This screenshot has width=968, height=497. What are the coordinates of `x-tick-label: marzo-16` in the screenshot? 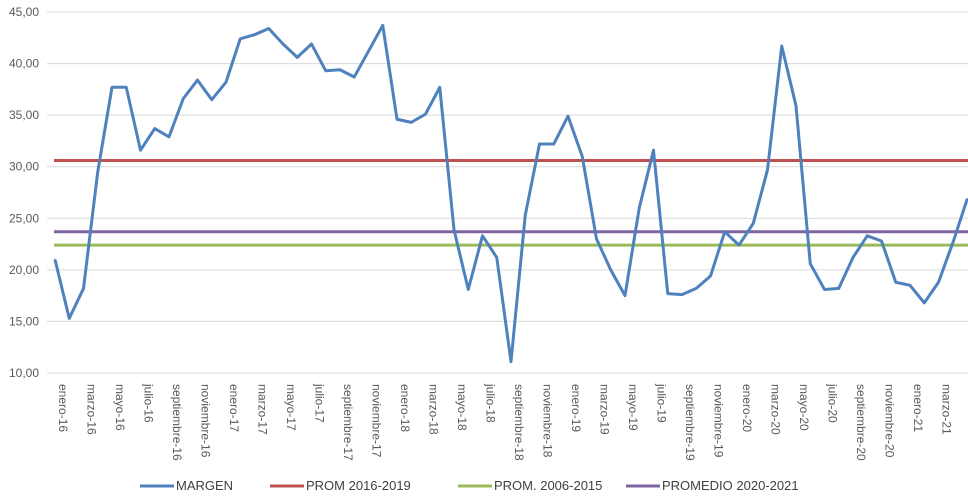 It's located at (92, 409).